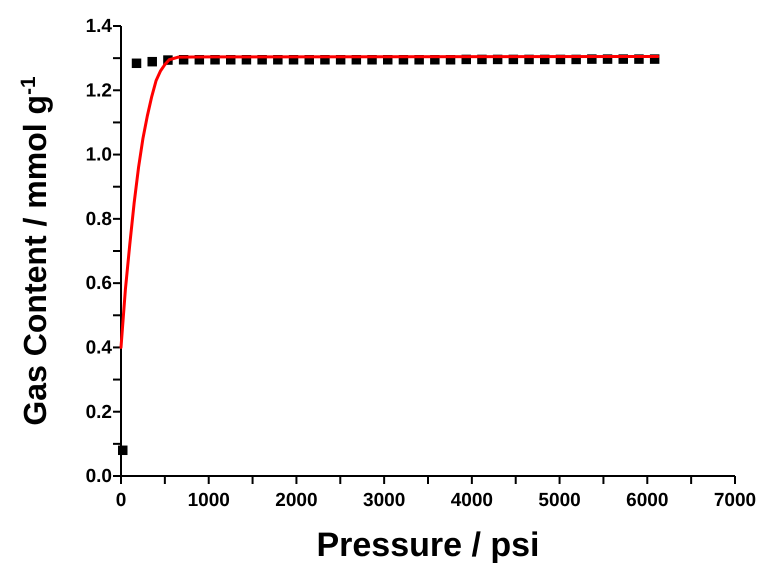 Image resolution: width=764 pixels, height=571 pixels. I want to click on x-tick-label: 6000, so click(647, 500).